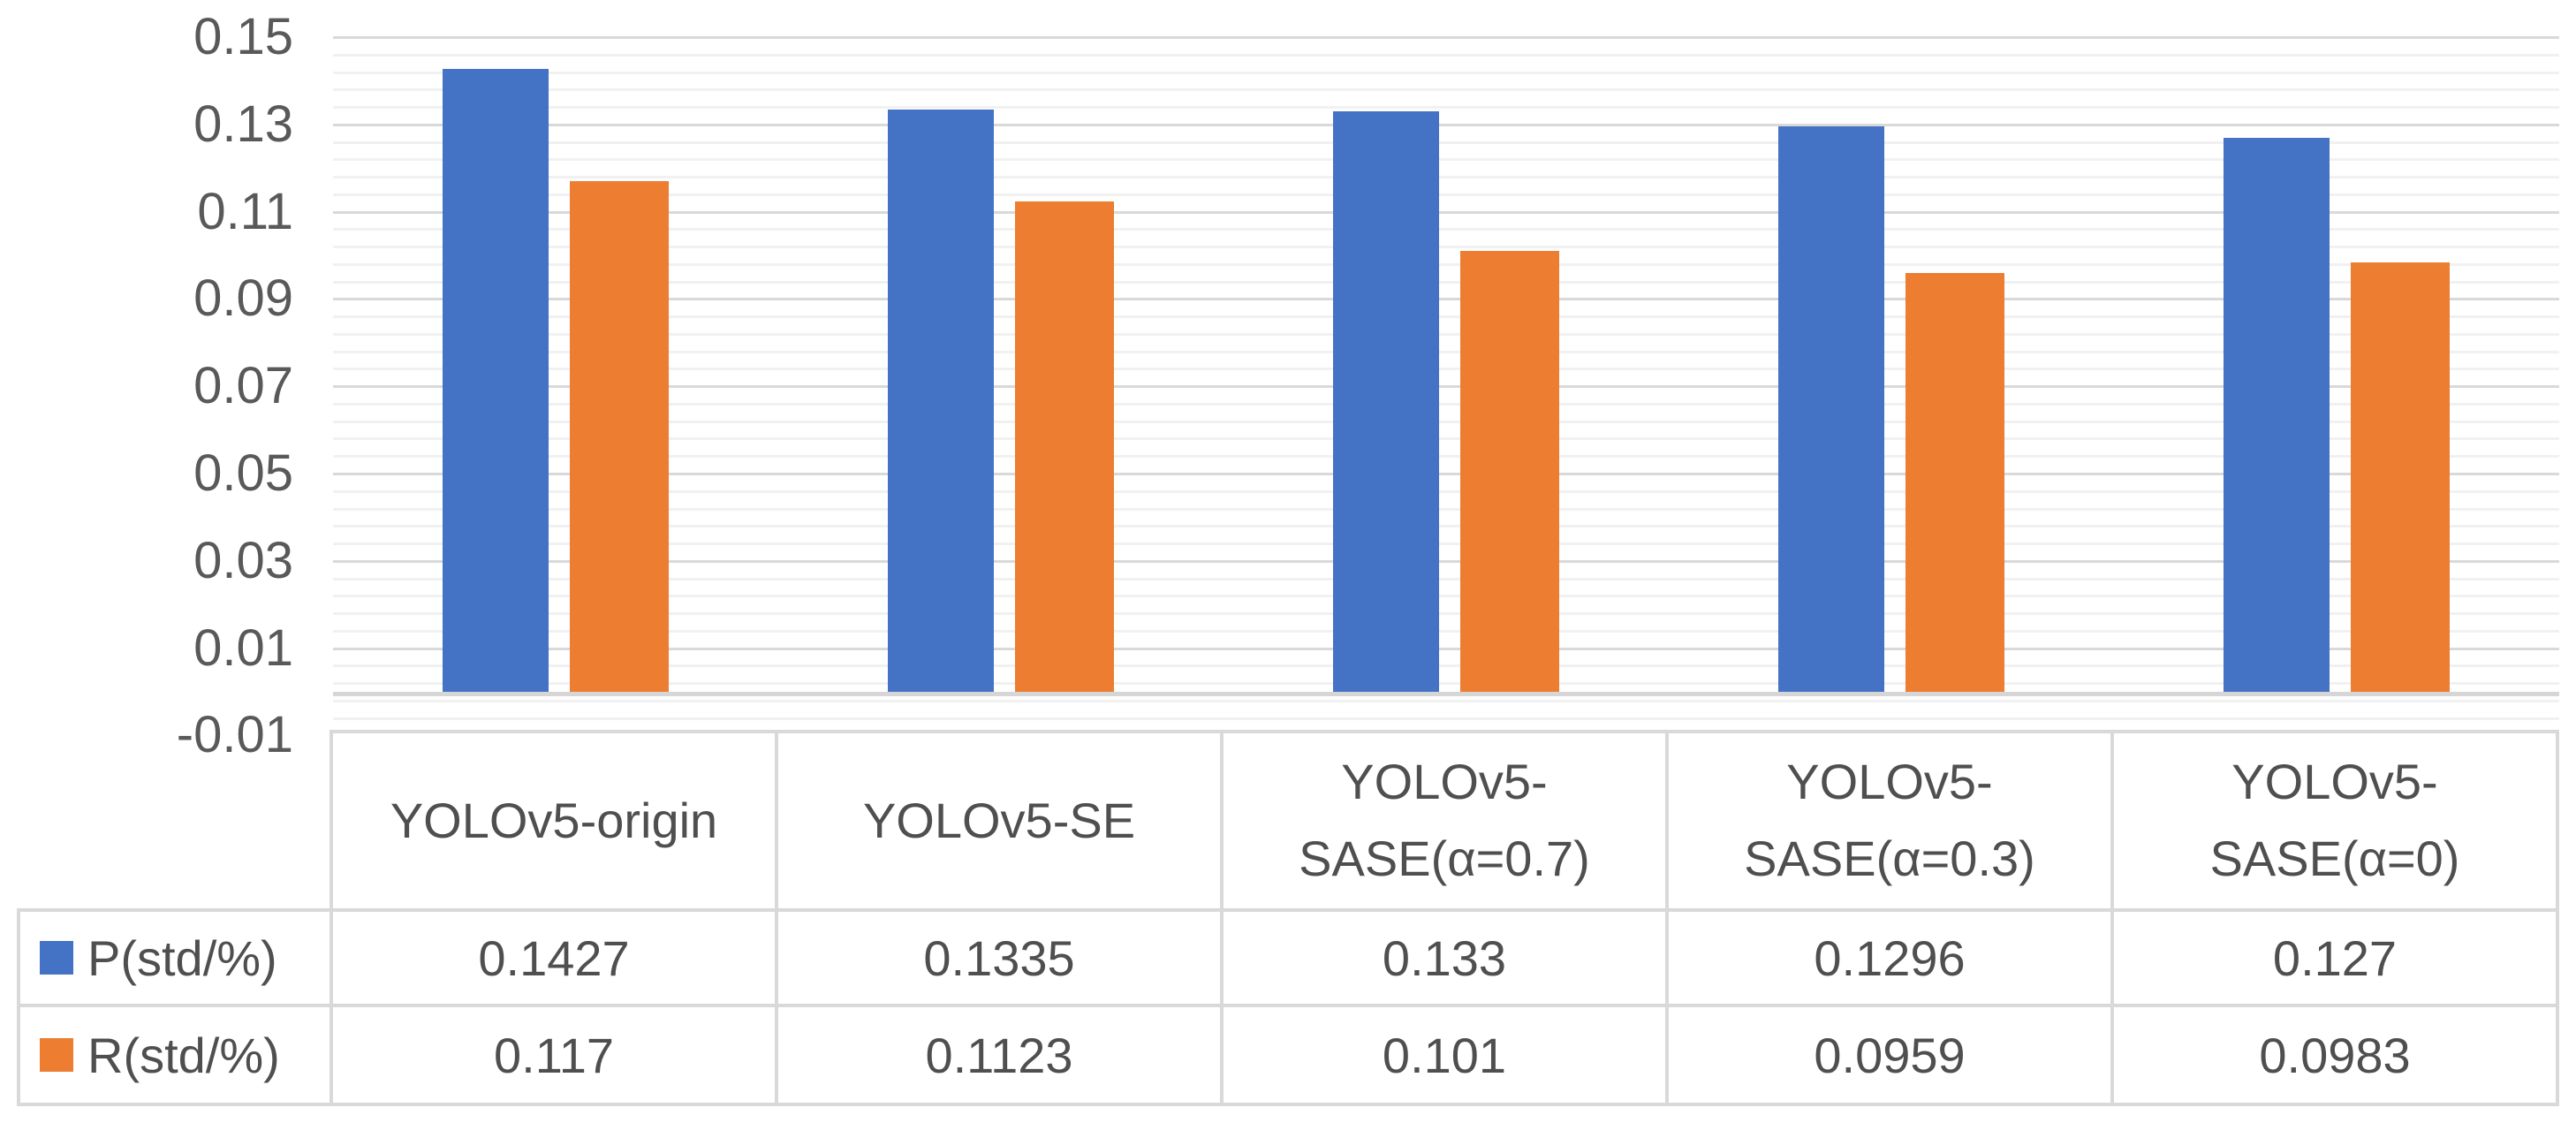 The height and width of the screenshot is (1138, 2576). Describe the element at coordinates (2335, 820) in the screenshot. I see `category-header-cell: YOLOv5-SASE(α=0)` at that location.